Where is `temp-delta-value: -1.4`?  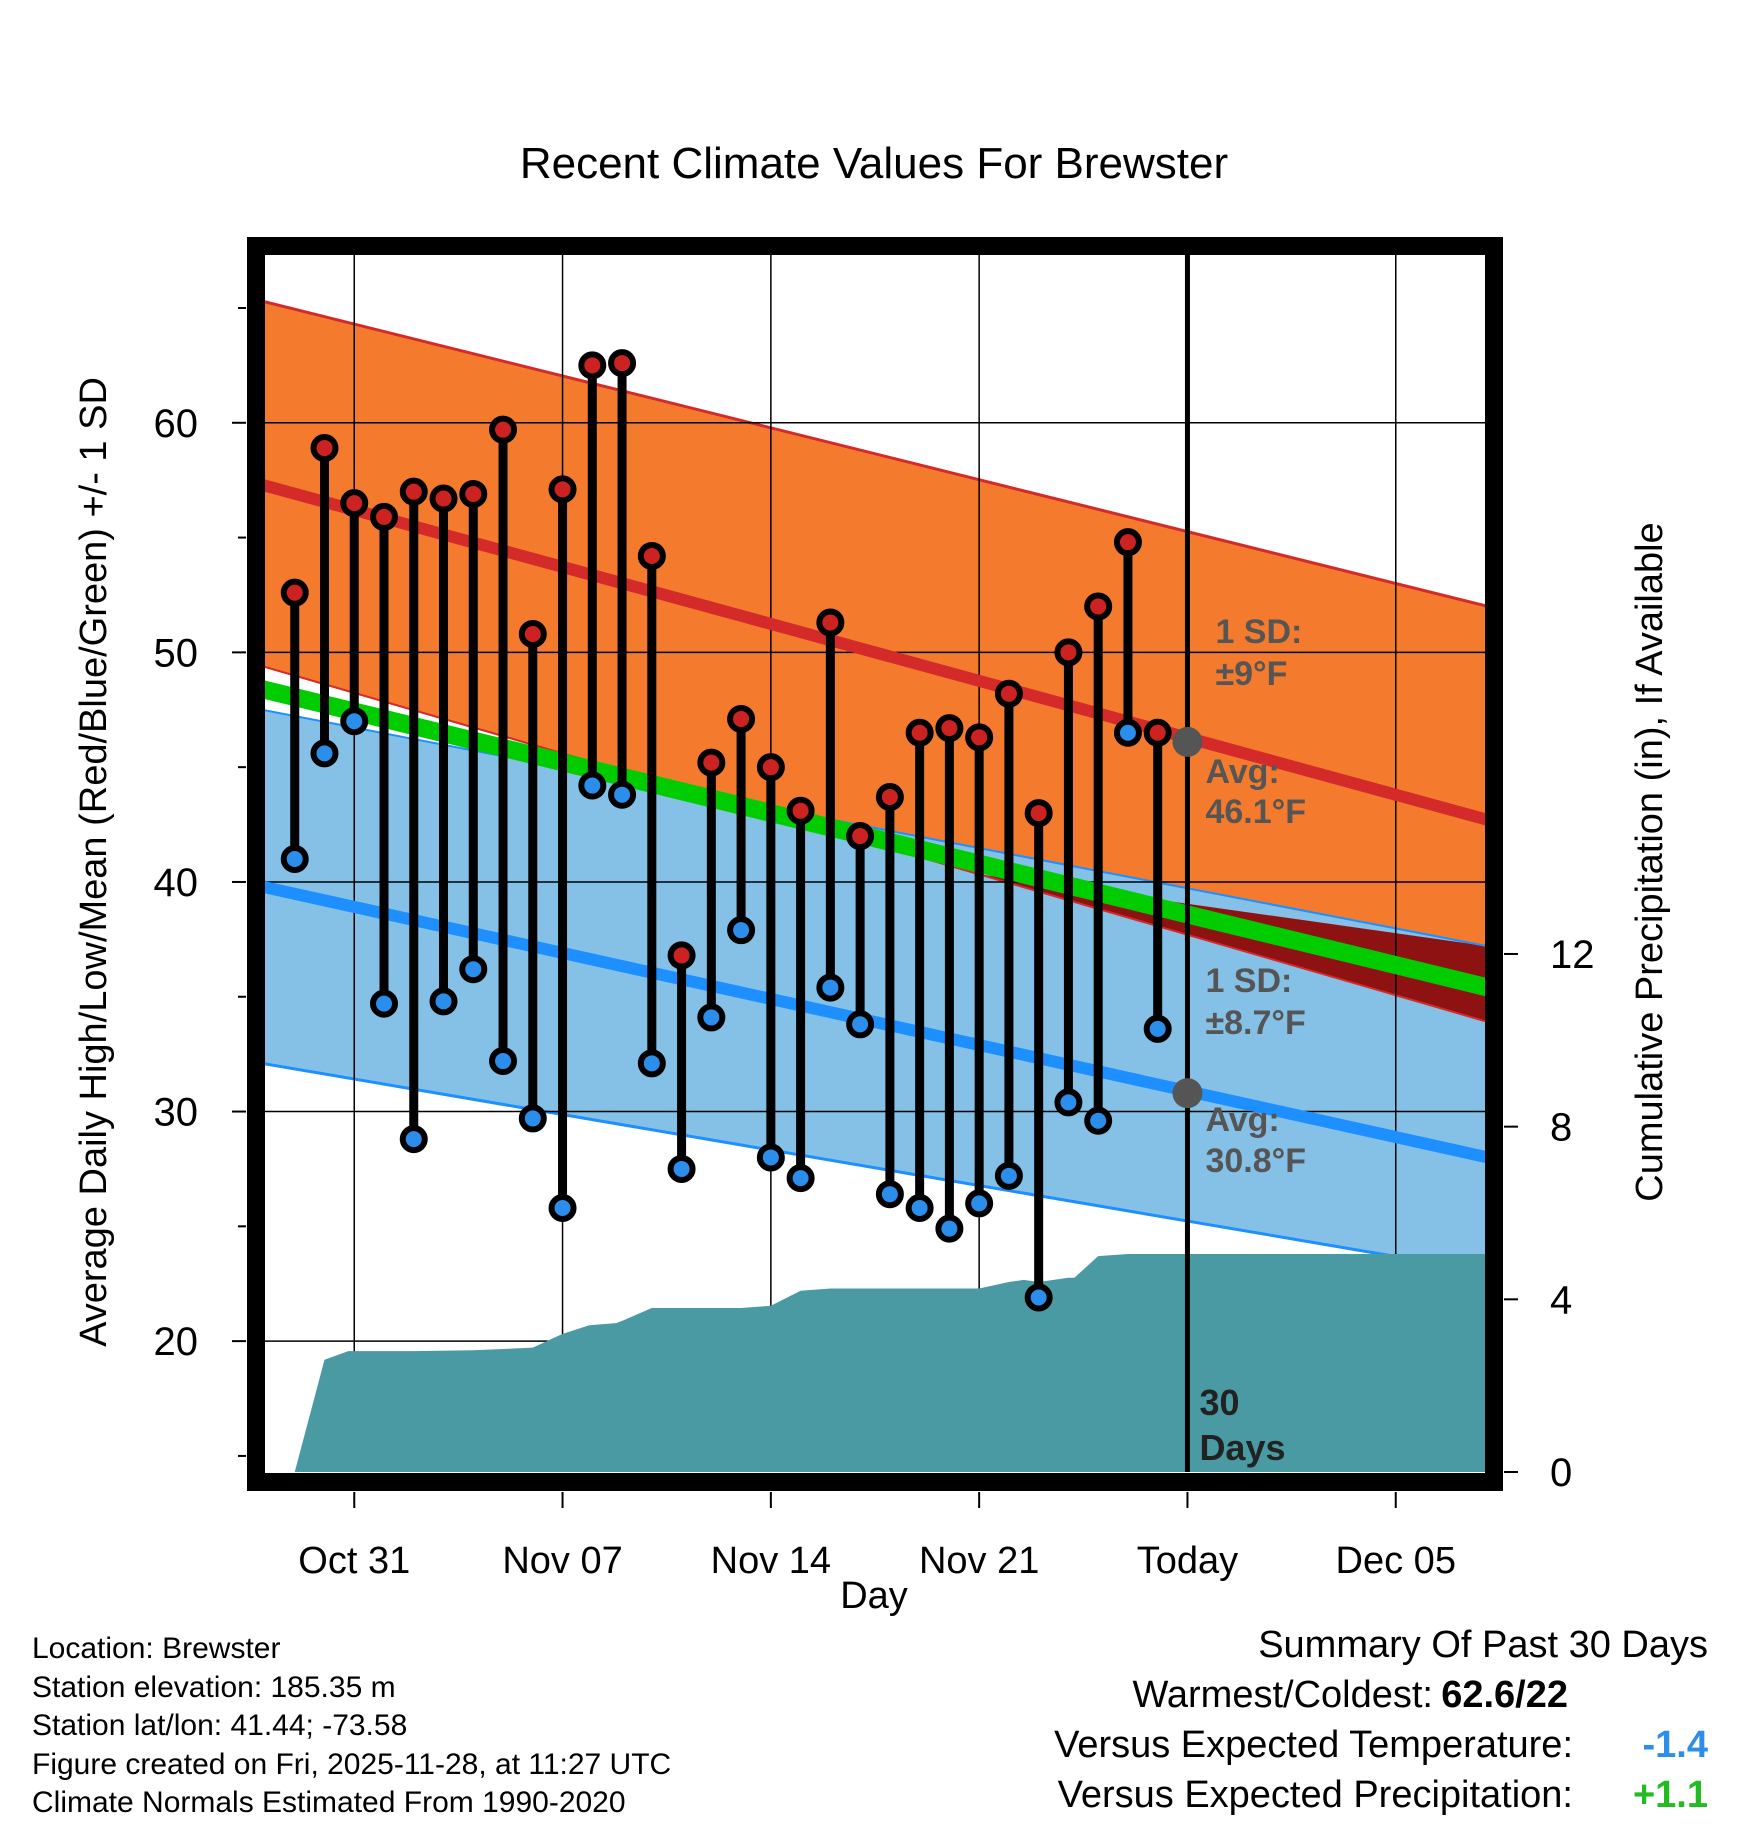
temp-delta-value: -1.4 is located at coordinates (1675, 1745).